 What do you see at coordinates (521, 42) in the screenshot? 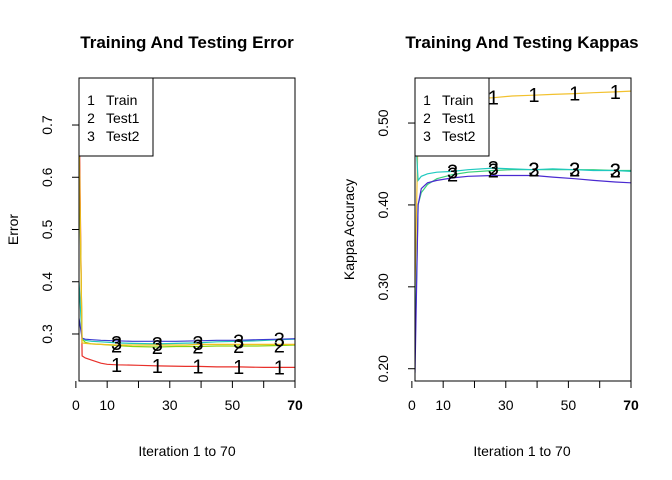
I see `chart-title: Training And Testing Kappas` at bounding box center [521, 42].